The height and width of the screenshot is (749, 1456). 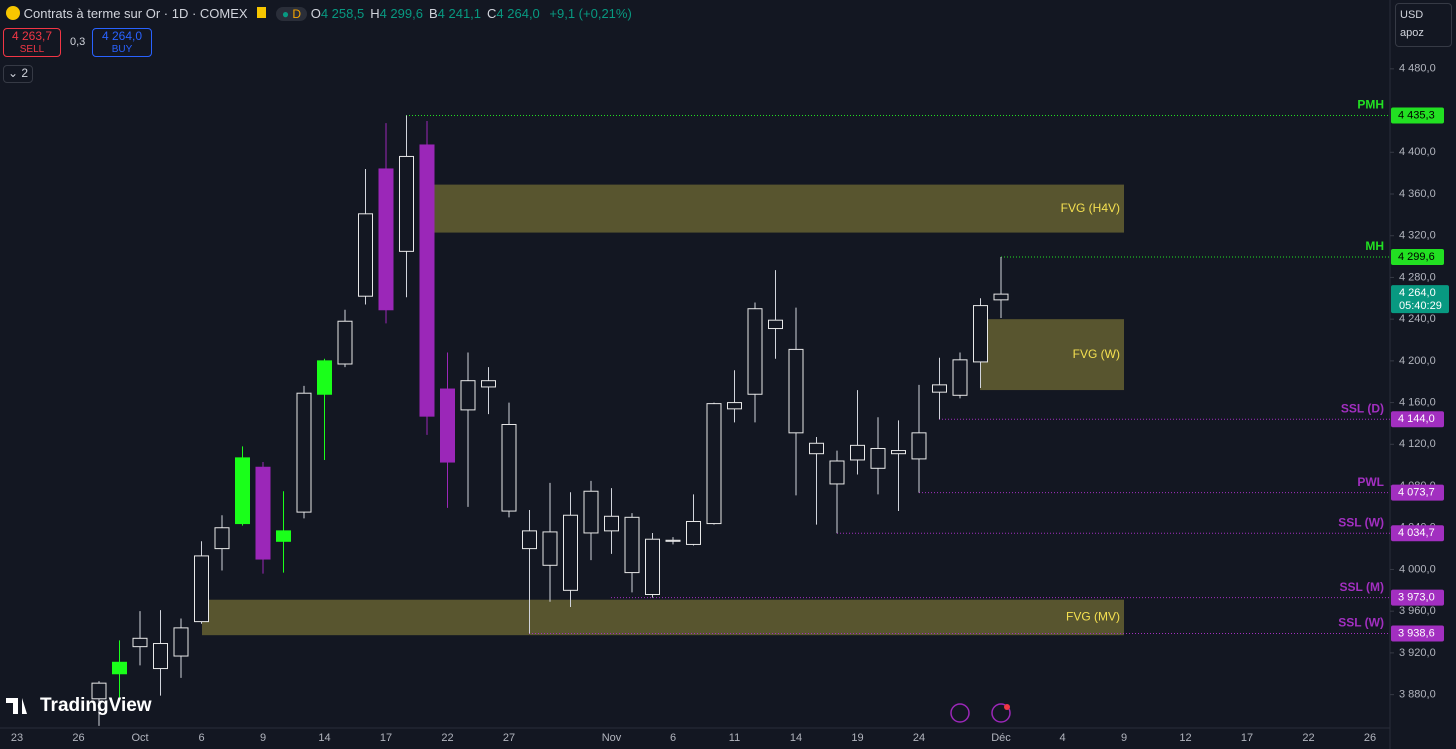 I want to click on alert-icon, so click(x=1001, y=713).